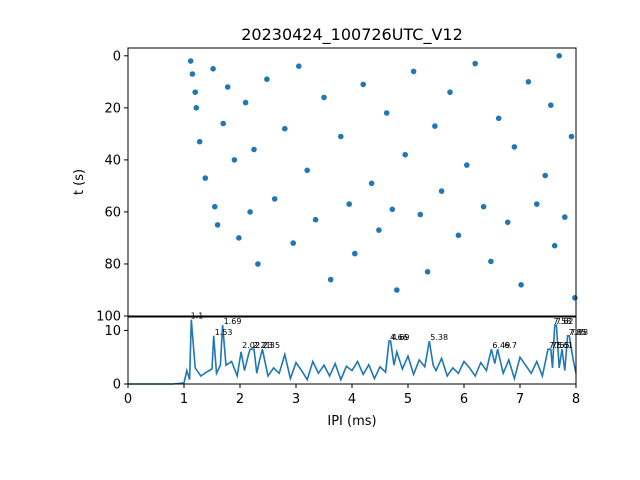 The height and width of the screenshot is (480, 640). What do you see at coordinates (576, 399) in the screenshot?
I see `histogram-x-tick-label: 8` at bounding box center [576, 399].